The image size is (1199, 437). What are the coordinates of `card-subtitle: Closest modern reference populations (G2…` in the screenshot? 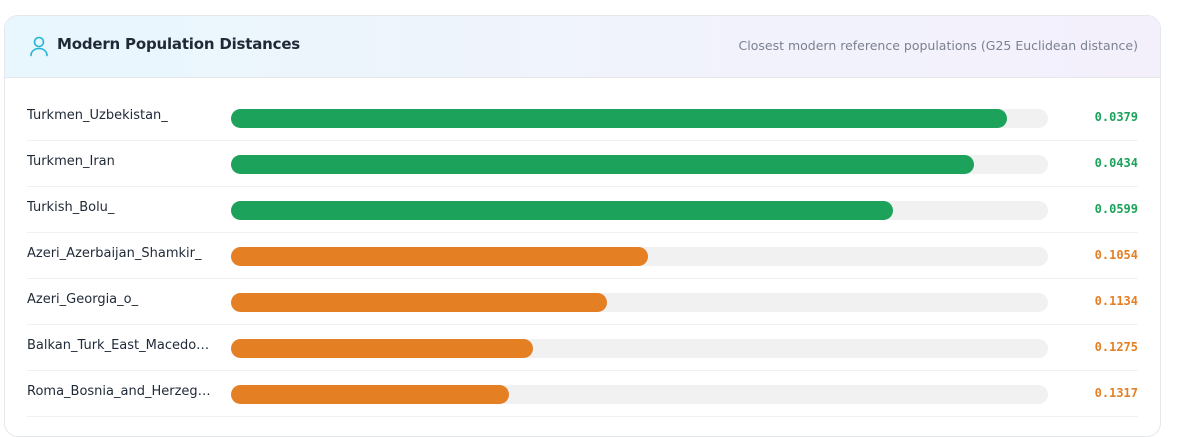 It's located at (938, 45).